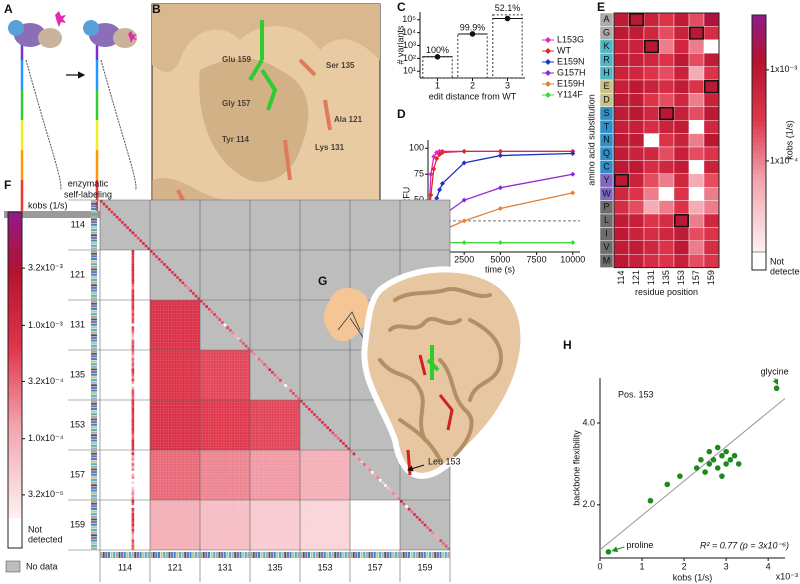  I want to click on row-label: 131, so click(77, 324).